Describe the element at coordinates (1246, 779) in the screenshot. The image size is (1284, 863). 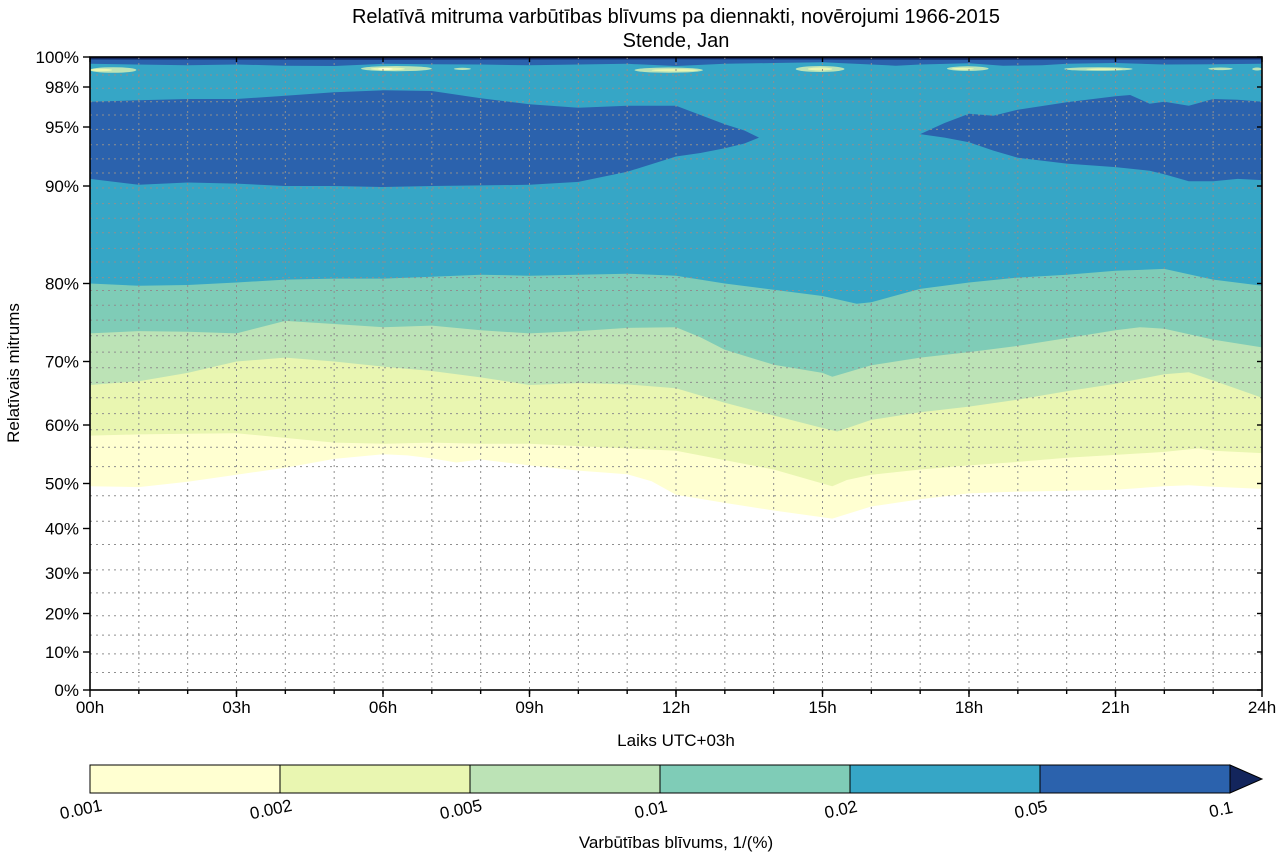
I see `colorbar-arrow` at that location.